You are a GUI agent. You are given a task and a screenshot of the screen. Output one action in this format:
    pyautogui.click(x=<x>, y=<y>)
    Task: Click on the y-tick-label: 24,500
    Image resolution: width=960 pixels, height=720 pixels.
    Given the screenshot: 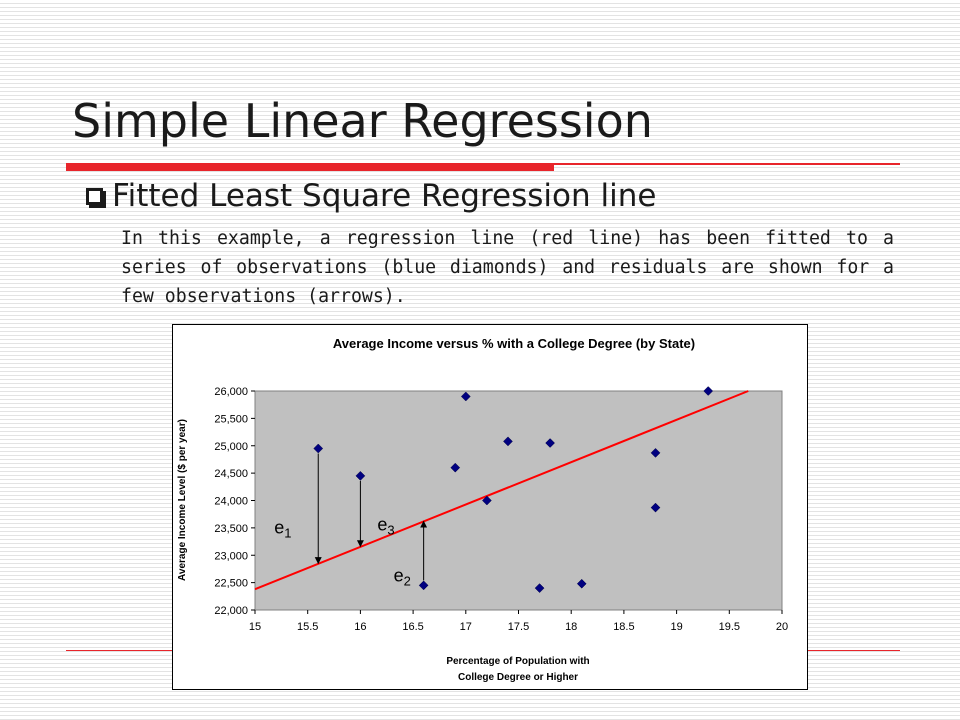 What is the action you would take?
    pyautogui.click(x=231, y=474)
    